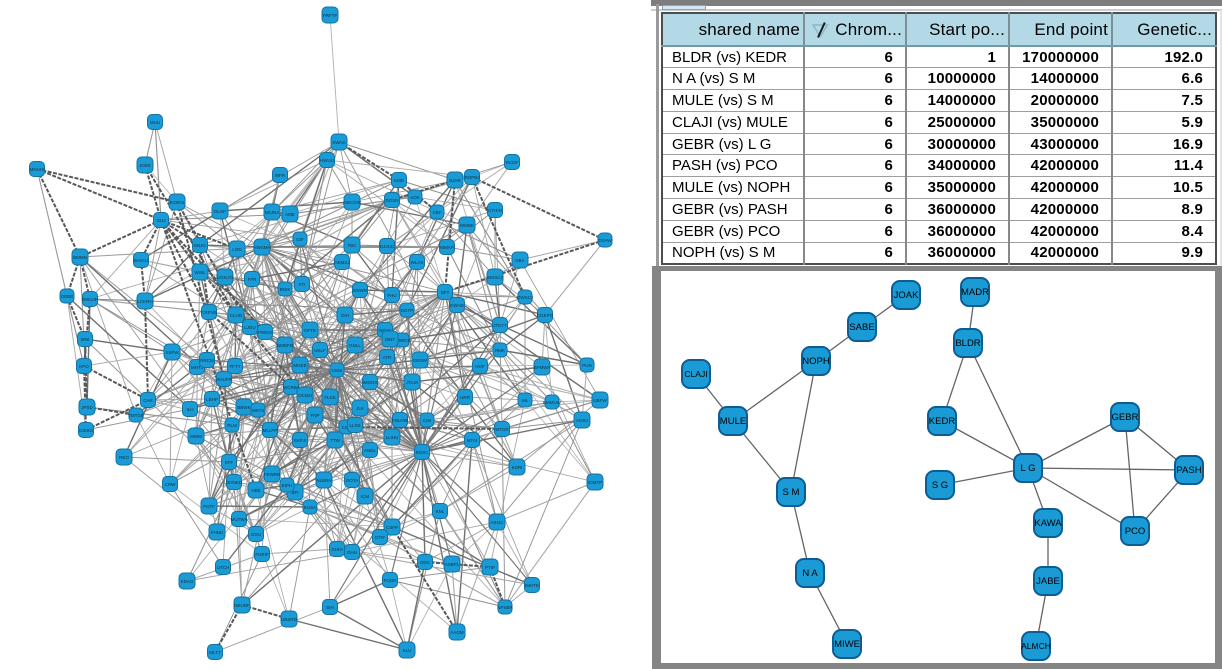 Image resolution: width=1222 pixels, height=669 pixels. What do you see at coordinates (940, 485) in the screenshot?
I see `svg-text: S G` at bounding box center [940, 485].